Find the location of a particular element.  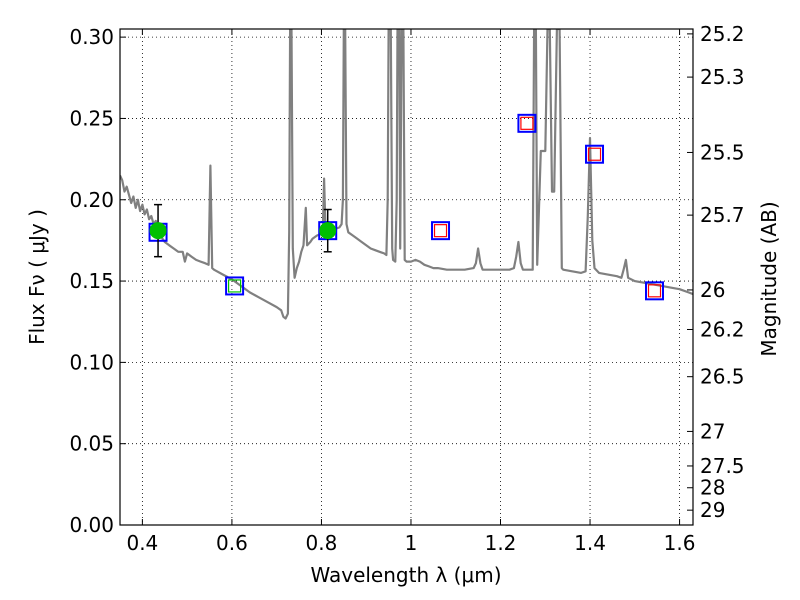

mag-tick-label: 25.3 is located at coordinates (722, 77).